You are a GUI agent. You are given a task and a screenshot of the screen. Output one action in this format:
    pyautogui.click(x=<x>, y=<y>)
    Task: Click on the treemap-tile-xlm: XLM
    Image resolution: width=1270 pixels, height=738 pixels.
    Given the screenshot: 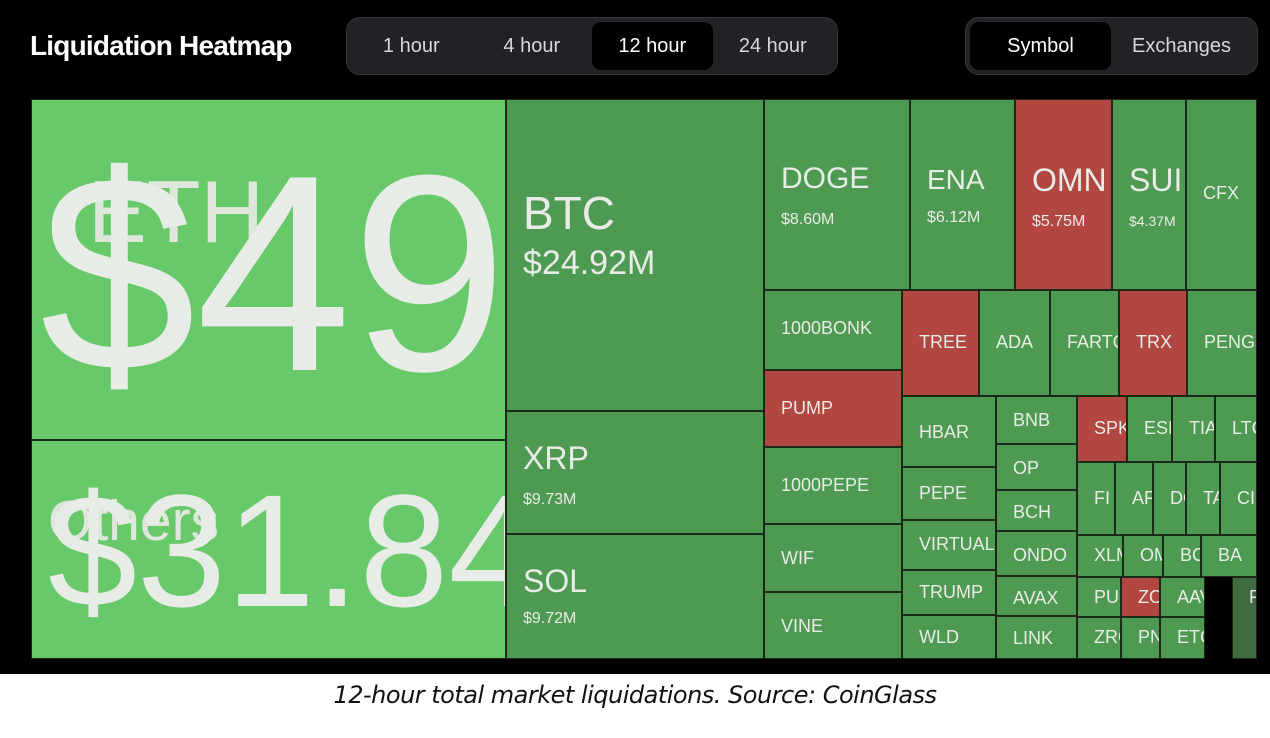 What is the action you would take?
    pyautogui.click(x=1100, y=556)
    